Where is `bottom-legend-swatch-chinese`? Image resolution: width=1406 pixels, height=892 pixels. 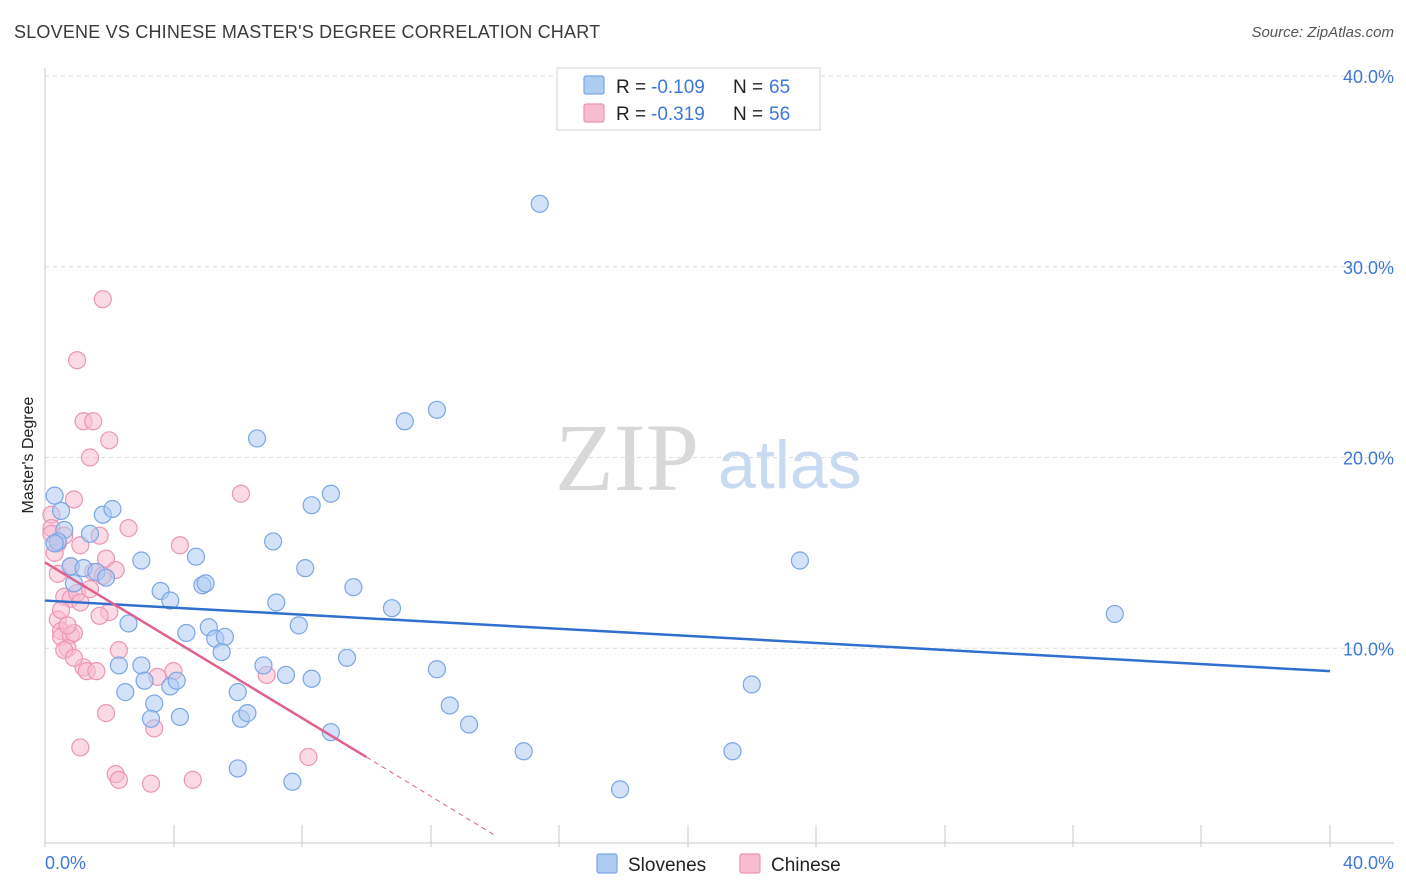
bottom-legend-swatch-chinese is located at coordinates (750, 863).